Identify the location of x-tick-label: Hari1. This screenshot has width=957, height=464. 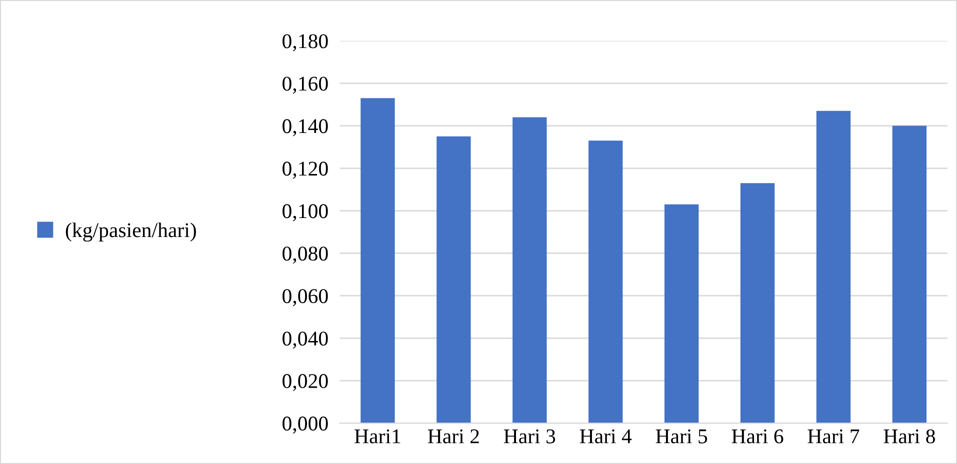
(377, 436).